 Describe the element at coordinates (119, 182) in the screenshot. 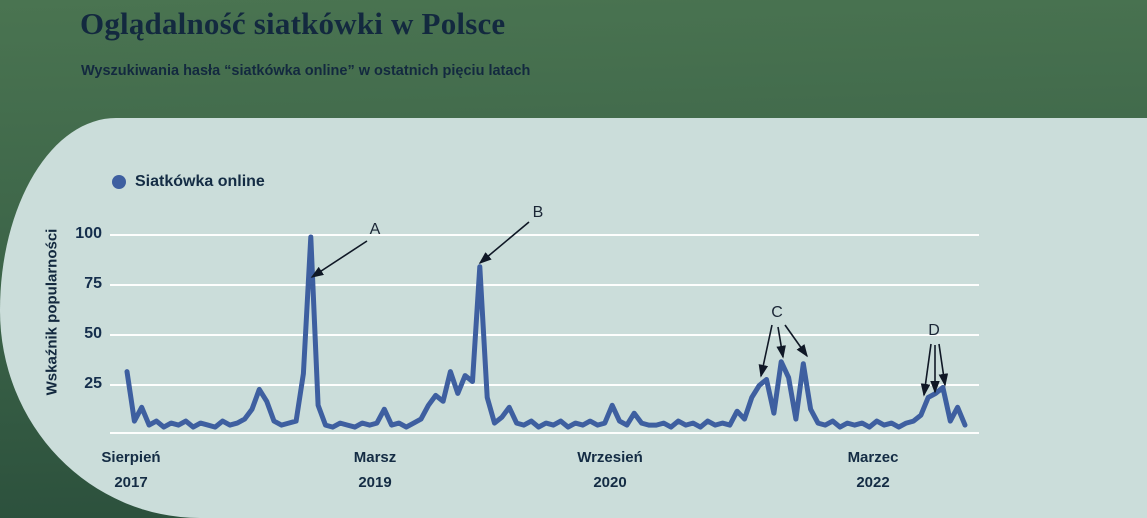

I see `legend-dot-icon` at that location.